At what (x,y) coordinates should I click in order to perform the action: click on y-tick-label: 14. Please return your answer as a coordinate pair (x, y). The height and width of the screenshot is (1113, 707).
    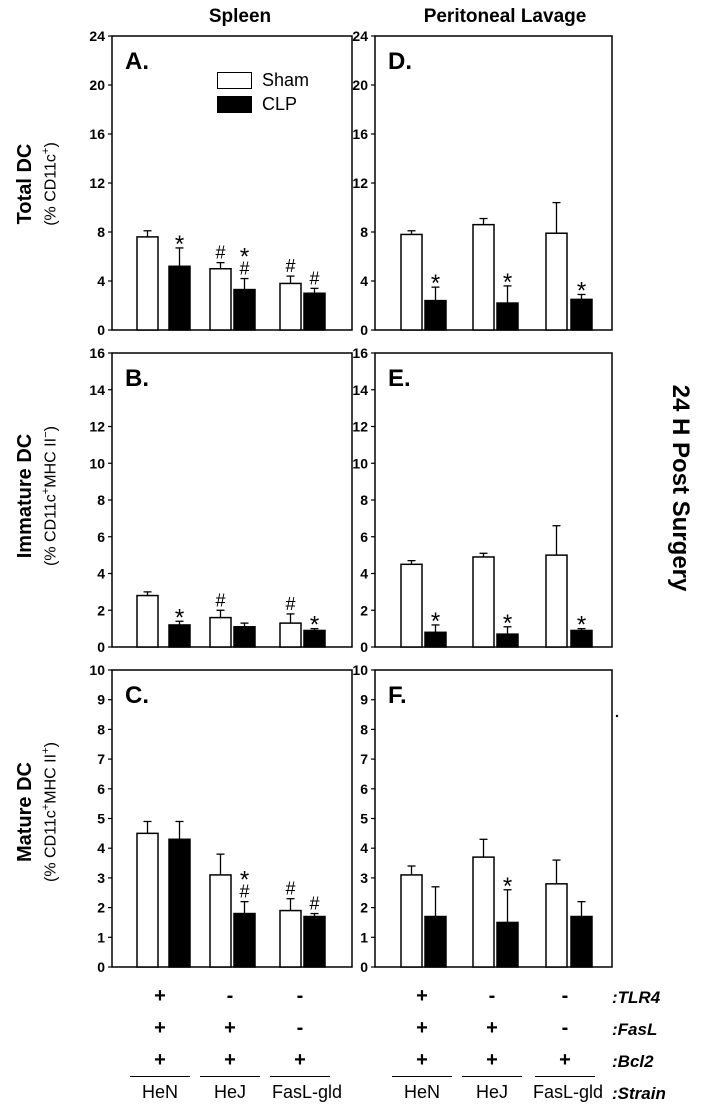
    Looking at the image, I should click on (97, 390).